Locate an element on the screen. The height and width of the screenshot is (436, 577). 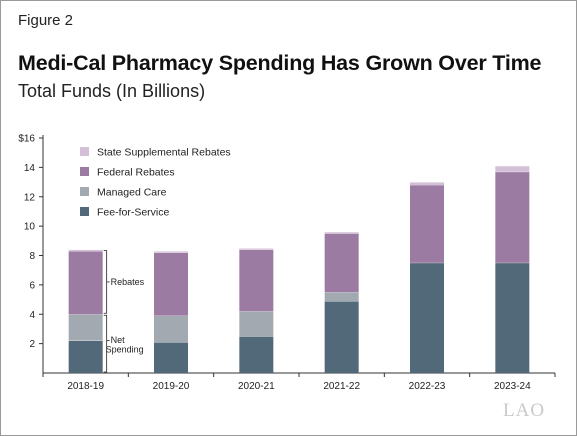
net-spending-bracket is located at coordinates (105, 343).